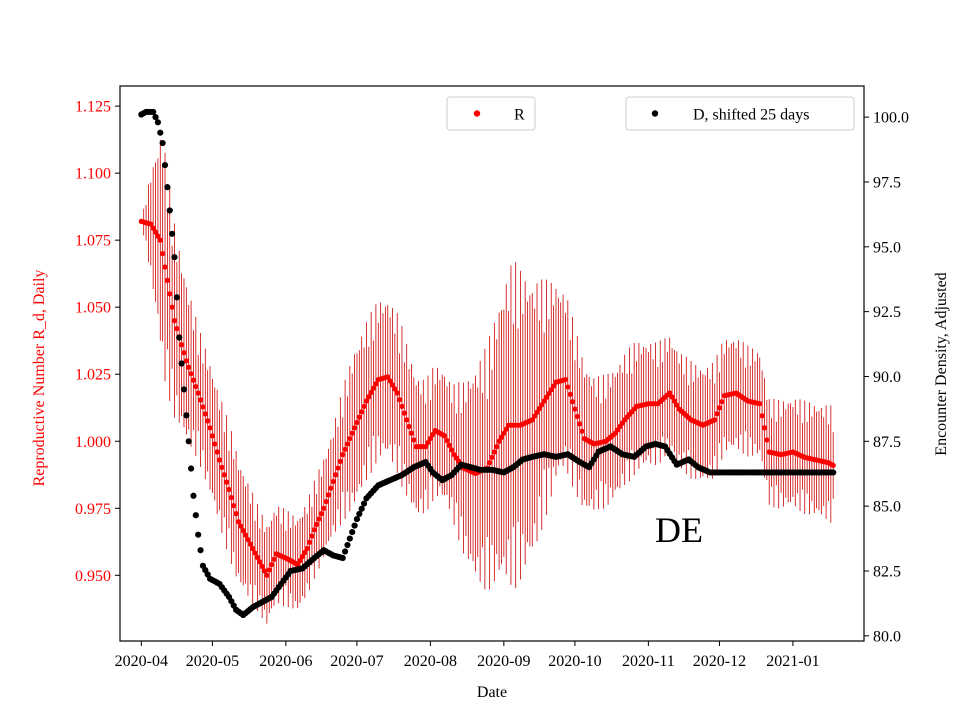 The height and width of the screenshot is (720, 960). I want to click on y-left-tick-label: 1.100, so click(93, 174).